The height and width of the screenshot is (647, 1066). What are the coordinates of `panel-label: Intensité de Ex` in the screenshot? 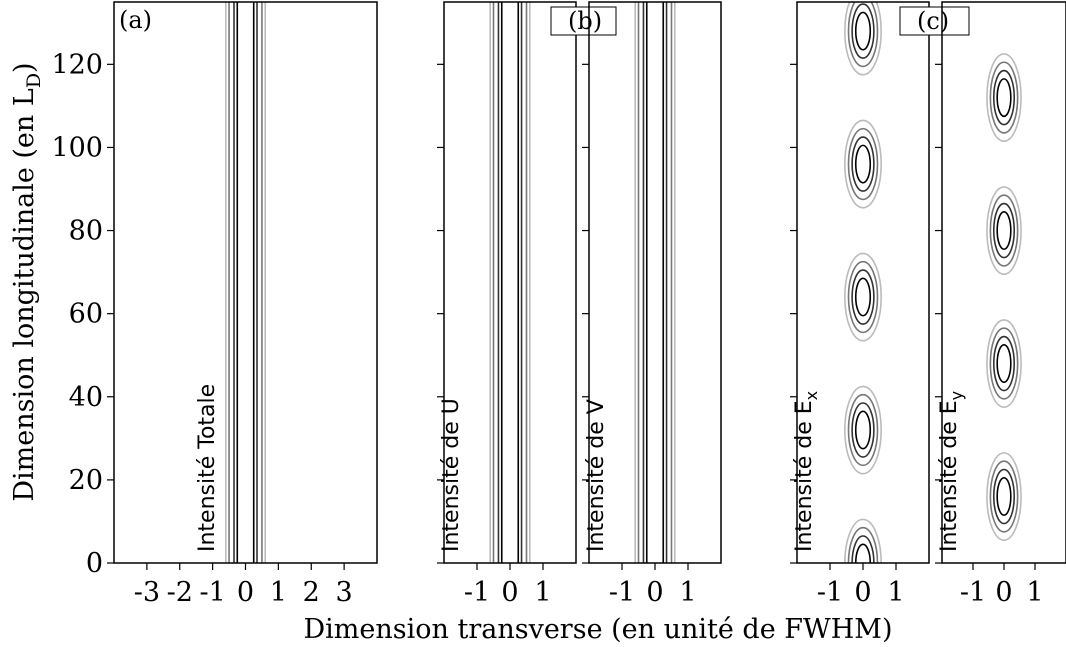 It's located at (806, 471).